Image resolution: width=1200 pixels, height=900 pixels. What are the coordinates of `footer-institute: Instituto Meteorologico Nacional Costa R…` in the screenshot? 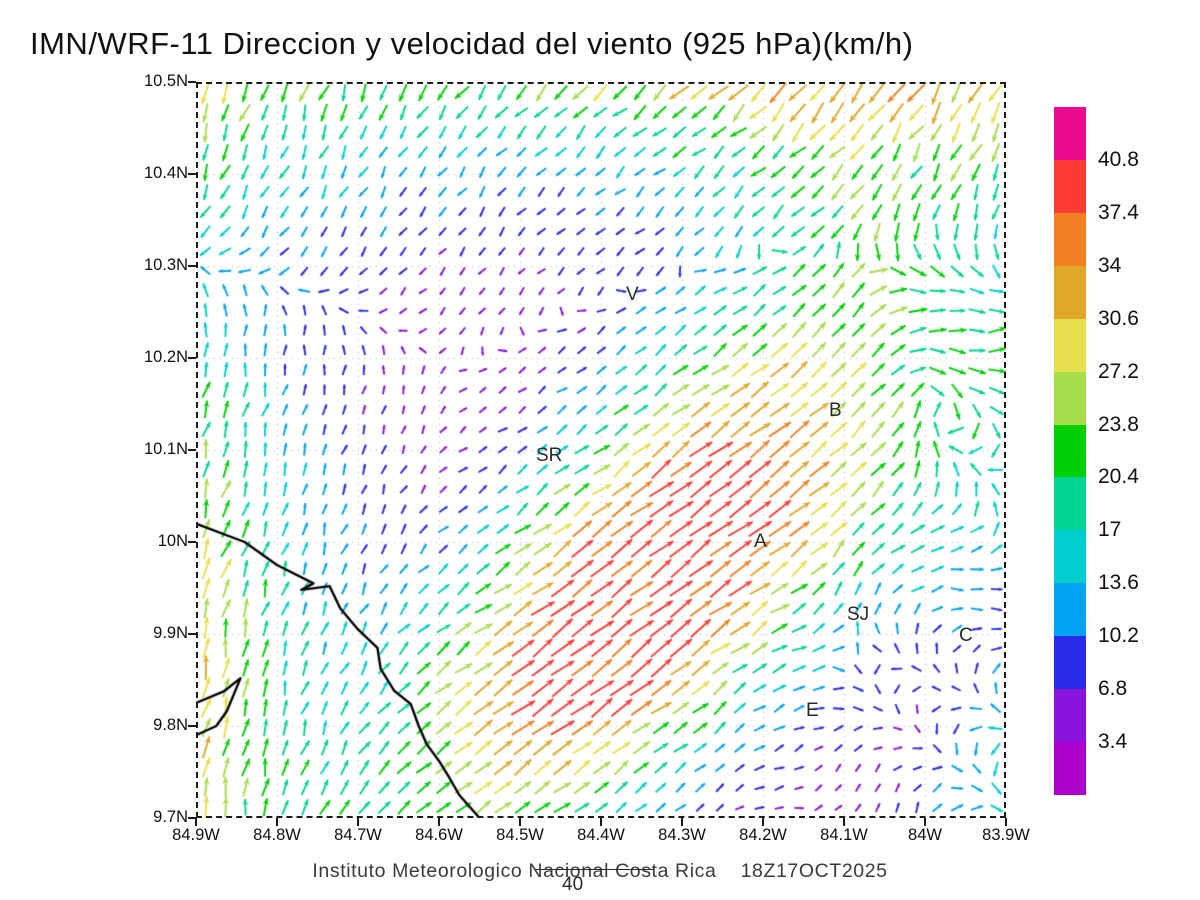 It's located at (514, 871).